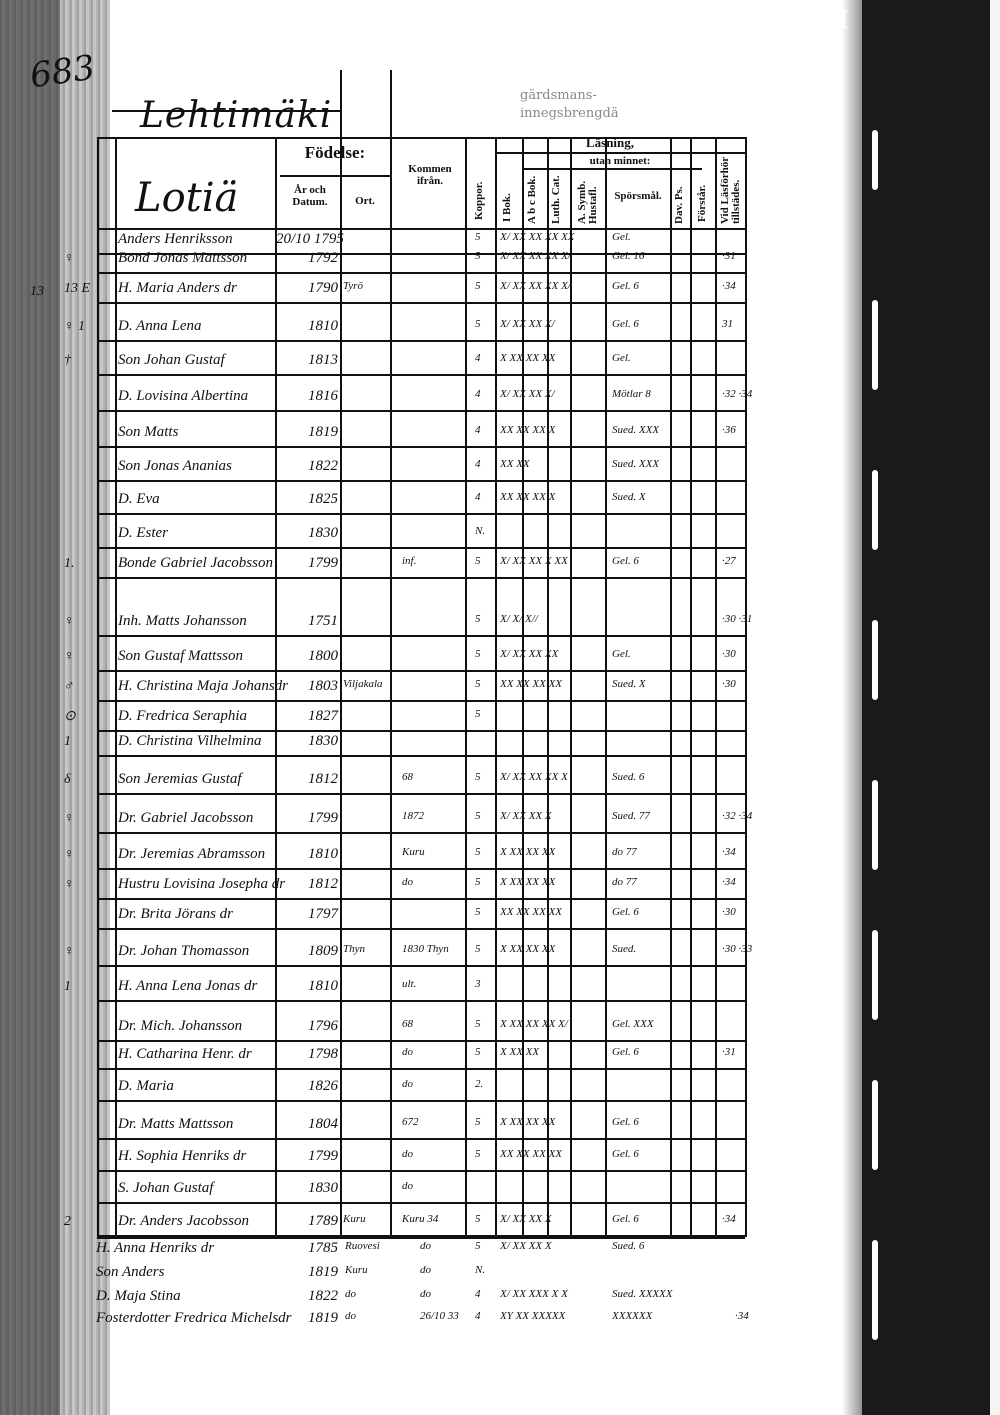 The width and height of the screenshot is (1000, 1415). What do you see at coordinates (425, 949) in the screenshot?
I see `moved-from: 1830 Thyn` at bounding box center [425, 949].